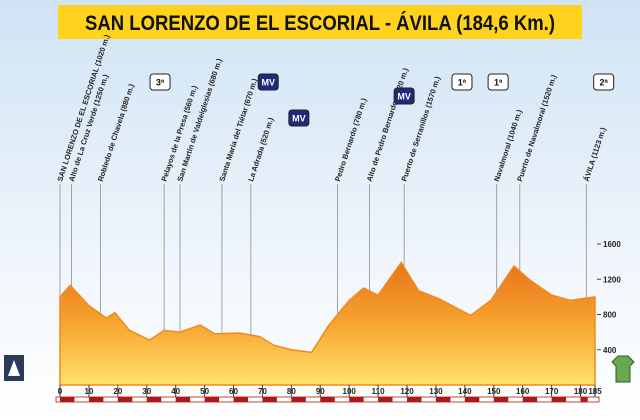  What do you see at coordinates (552, 391) in the screenshot?
I see `x-tick-label: 170` at bounding box center [552, 391].